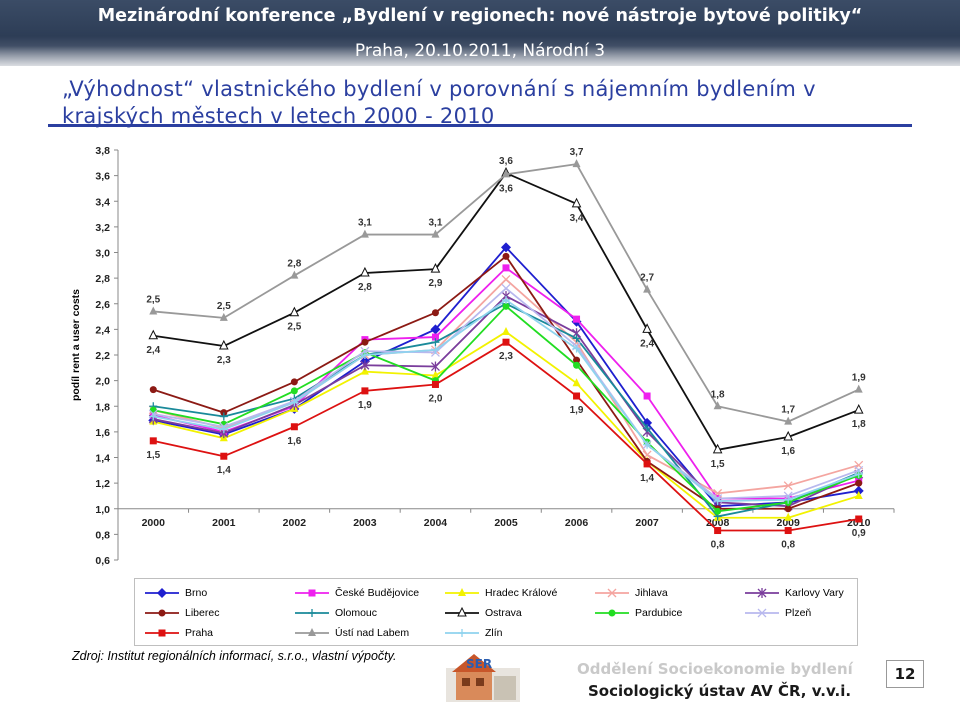 Image resolution: width=960 pixels, height=707 pixels. I want to click on data-label: 1,5, so click(718, 464).